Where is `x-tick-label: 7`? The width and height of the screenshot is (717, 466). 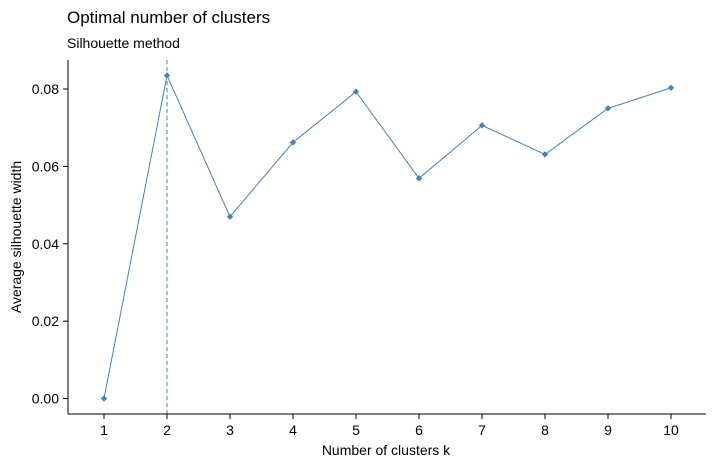 x-tick-label: 7 is located at coordinates (482, 430).